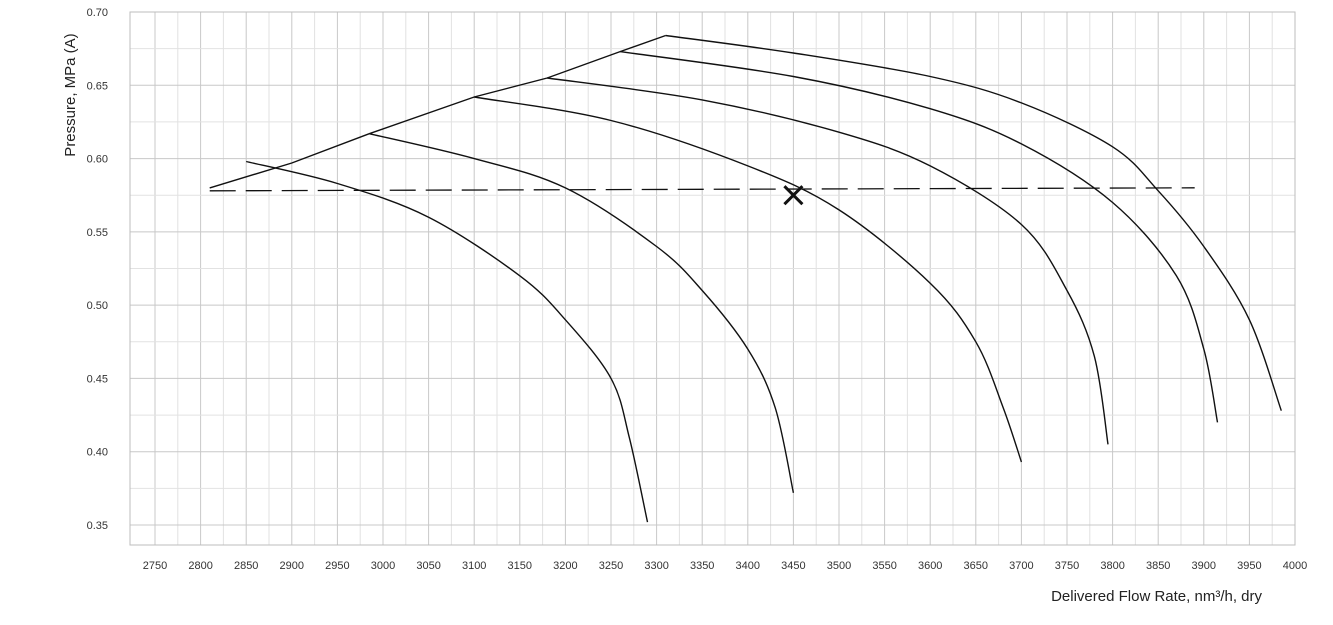 The width and height of the screenshot is (1333, 625). What do you see at coordinates (930, 566) in the screenshot?
I see `x-tick-label: 3600` at bounding box center [930, 566].